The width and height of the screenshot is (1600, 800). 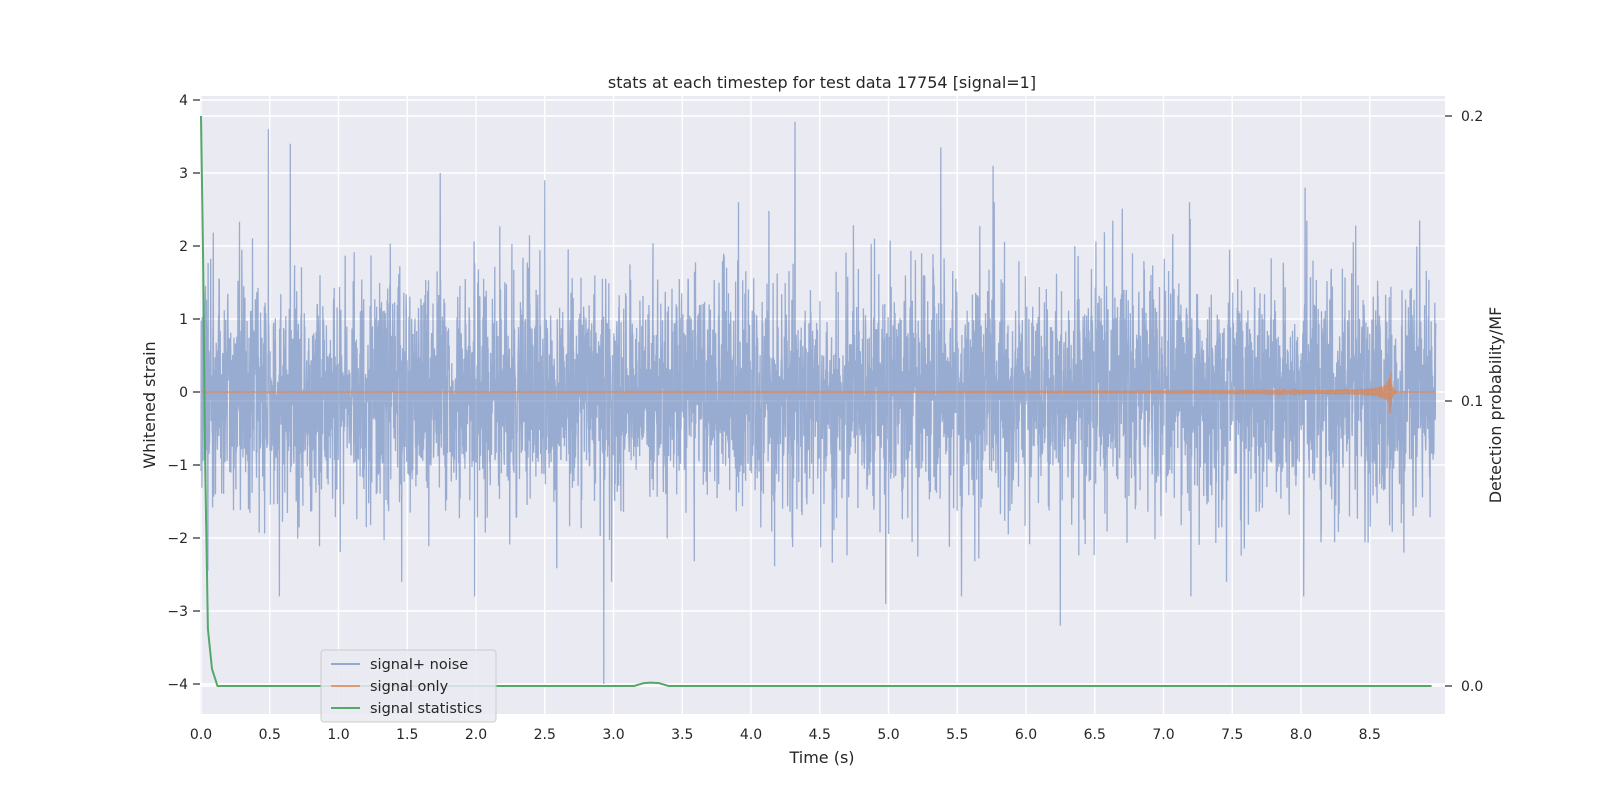 I want to click on signal-only-series, so click(x=818, y=393).